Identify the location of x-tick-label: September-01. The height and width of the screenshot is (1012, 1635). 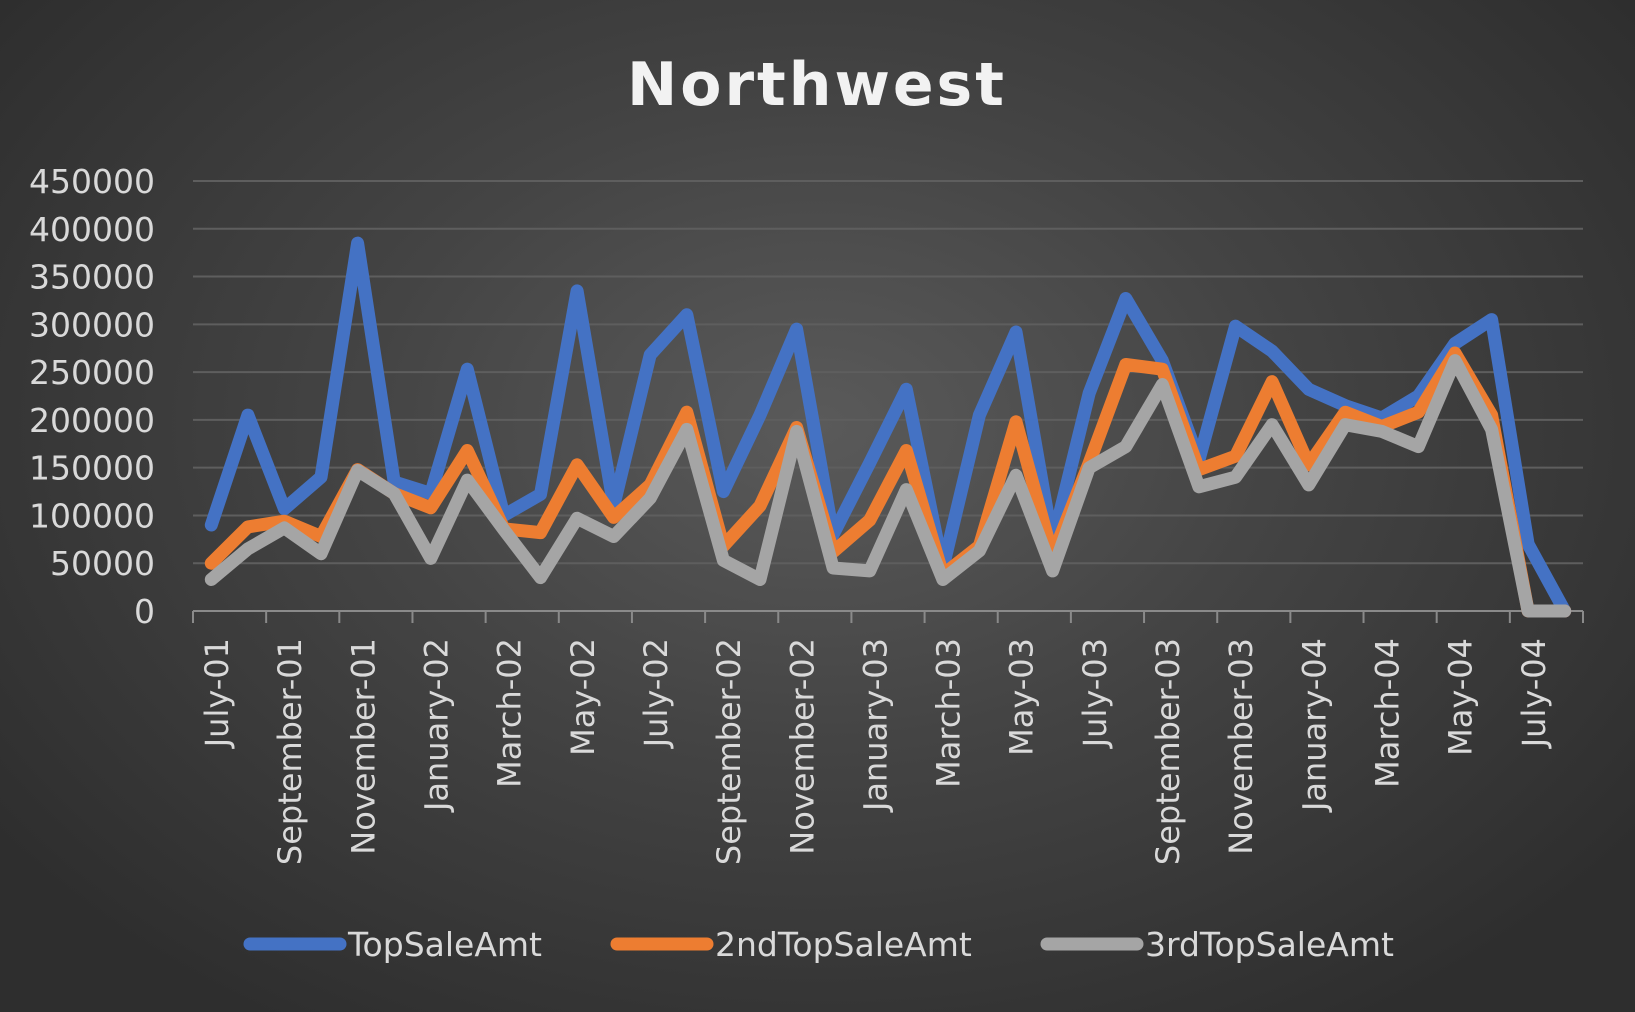
(290, 751).